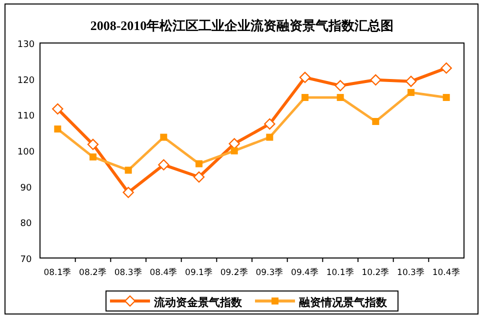 The height and width of the screenshot is (321, 484). What do you see at coordinates (305, 272) in the screenshot?
I see `x-tick-label: 09.4季` at bounding box center [305, 272].